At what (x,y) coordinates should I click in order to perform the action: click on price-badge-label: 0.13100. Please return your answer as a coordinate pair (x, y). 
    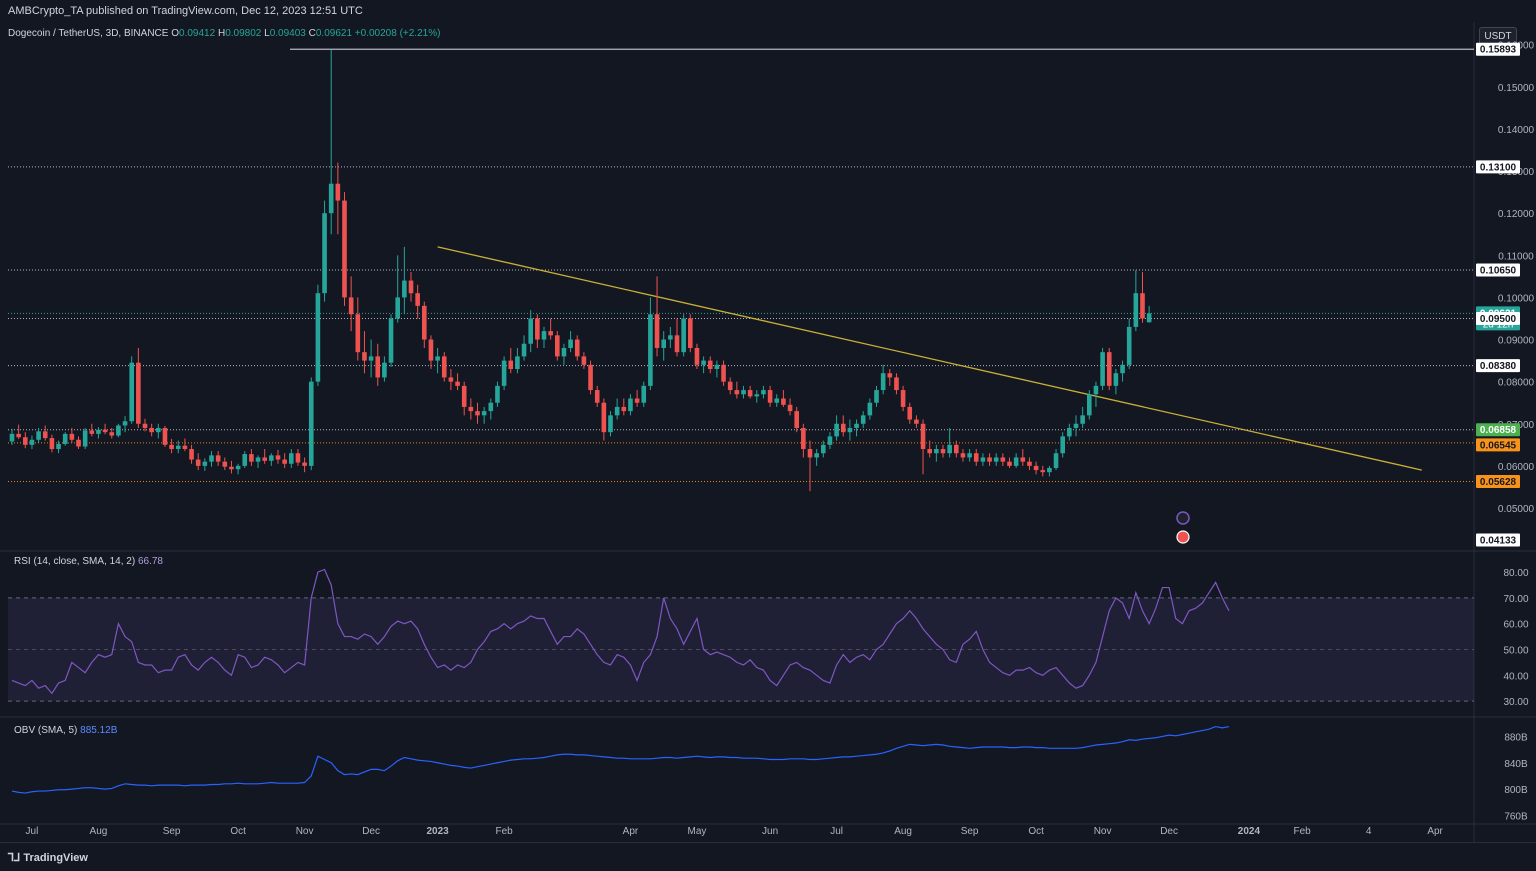
    Looking at the image, I should click on (1498, 167).